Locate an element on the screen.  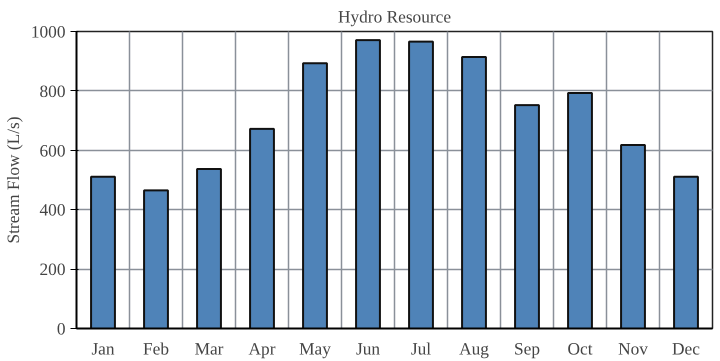
x-tick-label: Apr is located at coordinates (262, 349).